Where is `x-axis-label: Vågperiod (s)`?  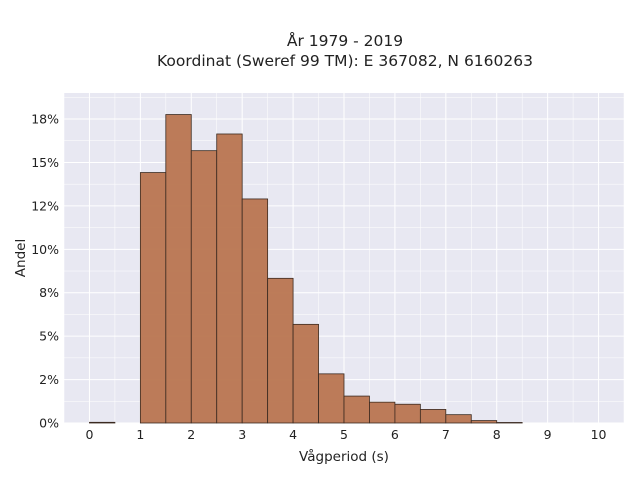 x-axis-label: Vågperiod (s) is located at coordinates (344, 456).